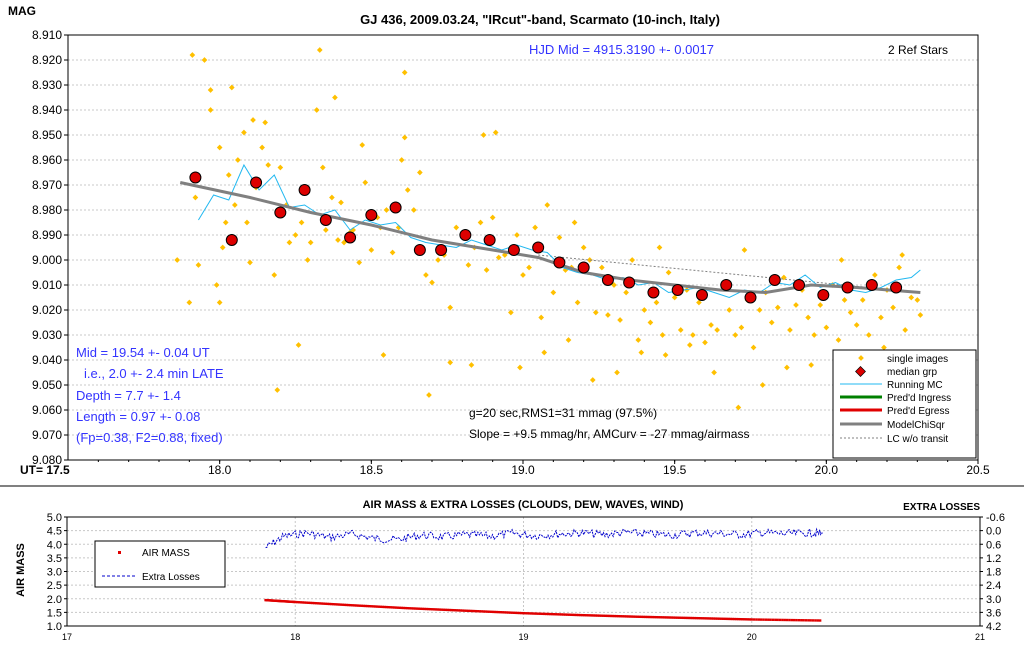 The height and width of the screenshot is (655, 1024). I want to click on legend-item-single: single images, so click(903, 359).